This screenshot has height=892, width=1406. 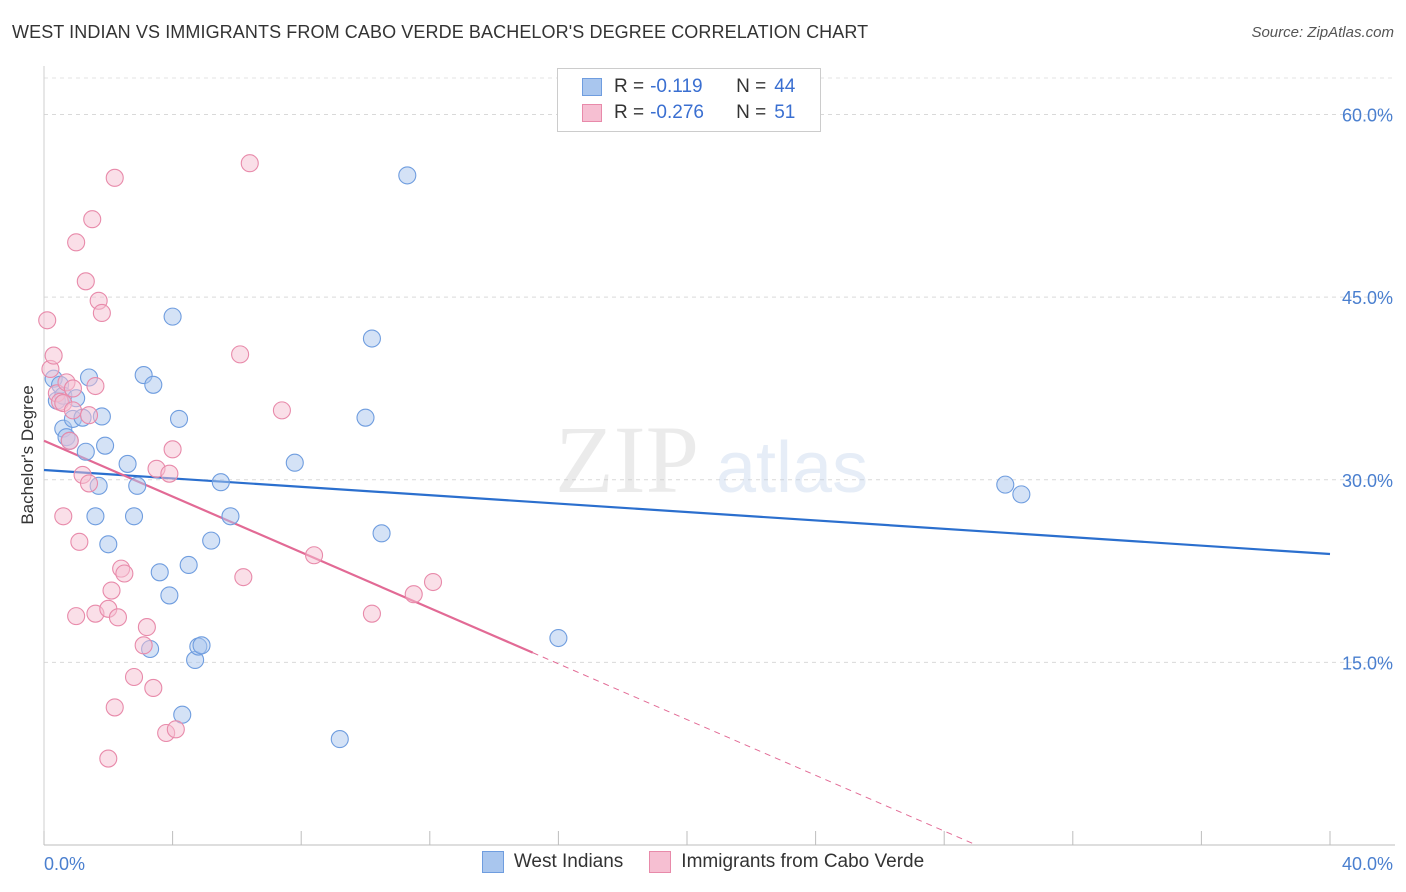 What do you see at coordinates (711, 459) in the screenshot?
I see `watermark: ZIP atlas` at bounding box center [711, 459].